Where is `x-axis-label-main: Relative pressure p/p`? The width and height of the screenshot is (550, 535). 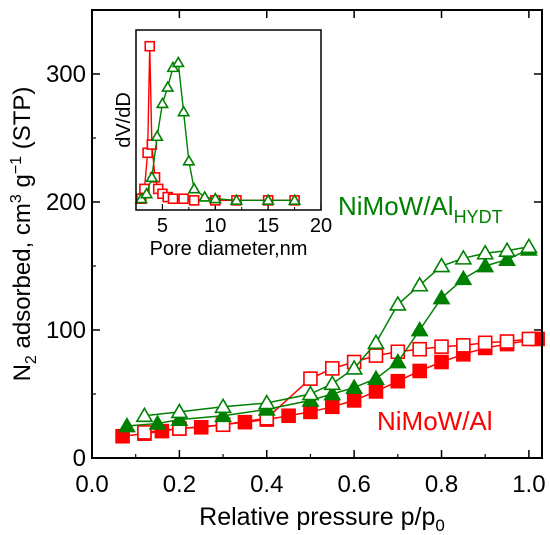 x-axis-label-main: Relative pressure p/p is located at coordinates (317, 517).